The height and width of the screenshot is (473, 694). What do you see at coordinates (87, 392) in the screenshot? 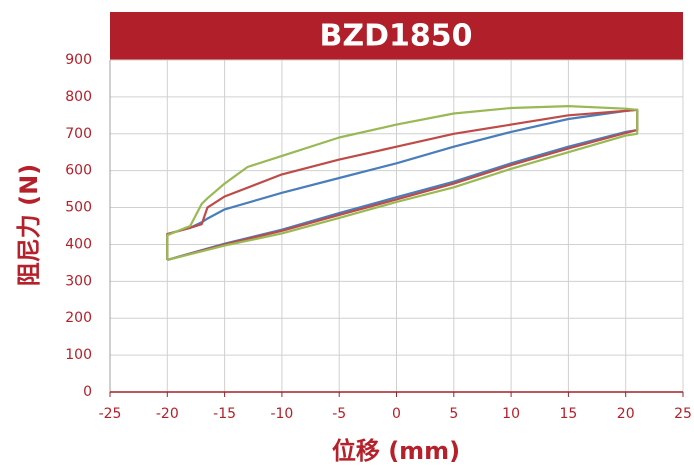
I see `y-tick-label: 0` at bounding box center [87, 392].